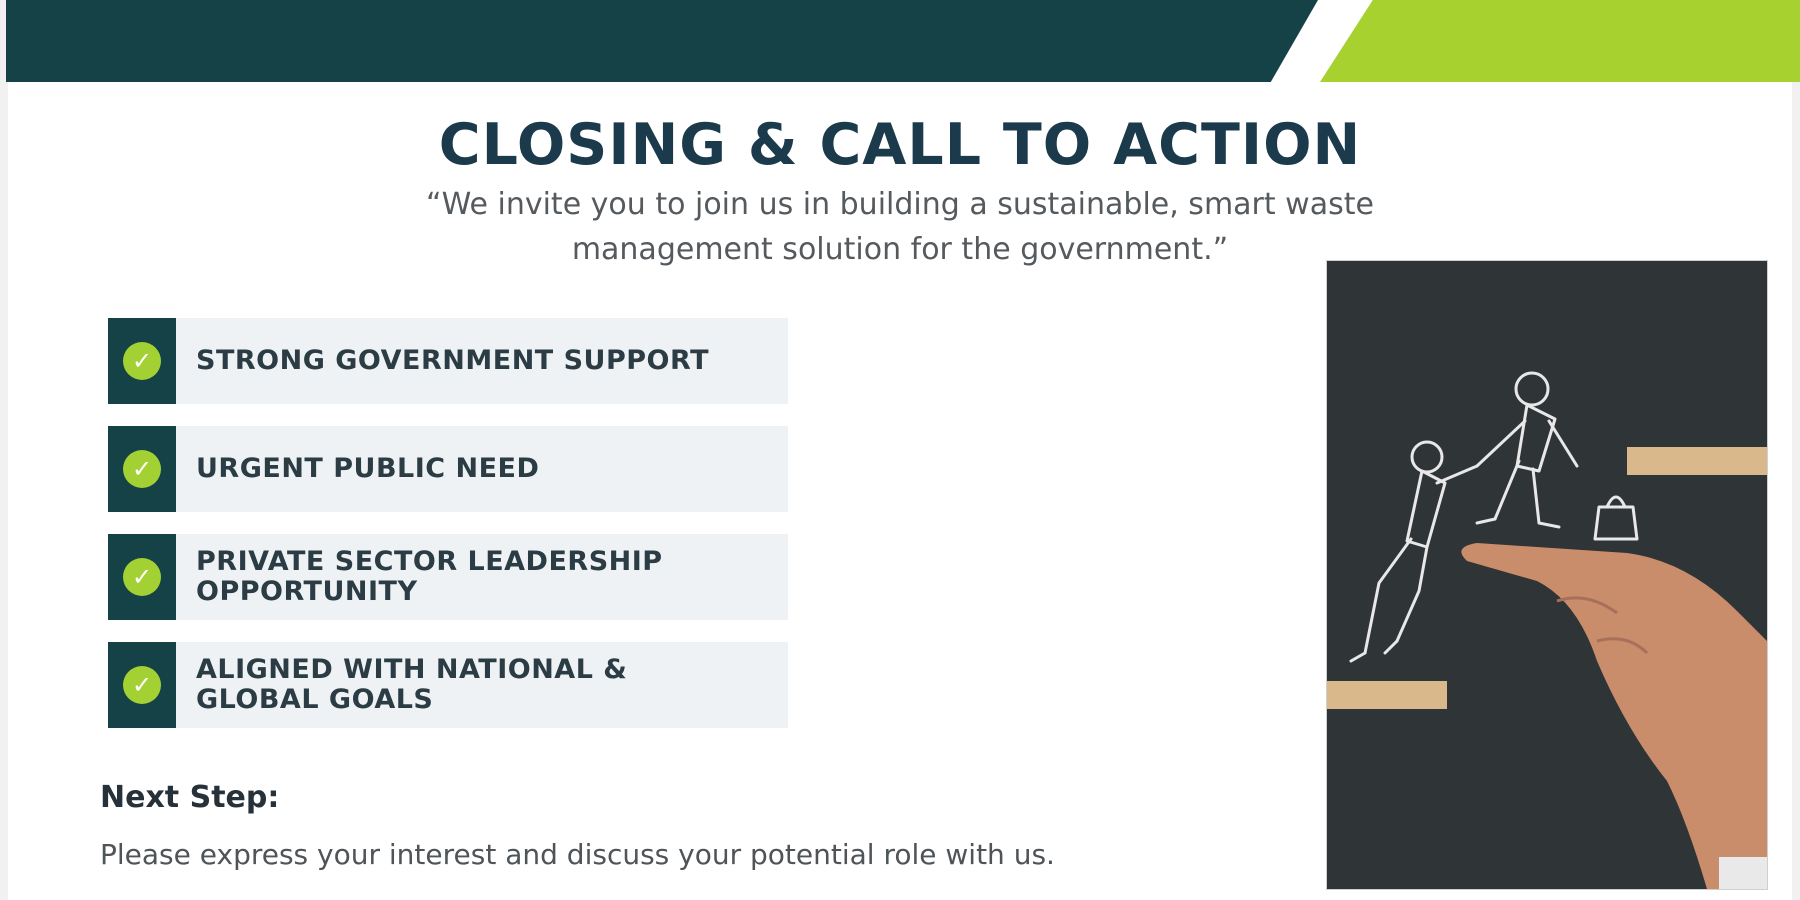 The width and height of the screenshot is (1800, 900). Describe the element at coordinates (900, 145) in the screenshot. I see `slide-title: CLOSING & CALL TO ACTION` at that location.